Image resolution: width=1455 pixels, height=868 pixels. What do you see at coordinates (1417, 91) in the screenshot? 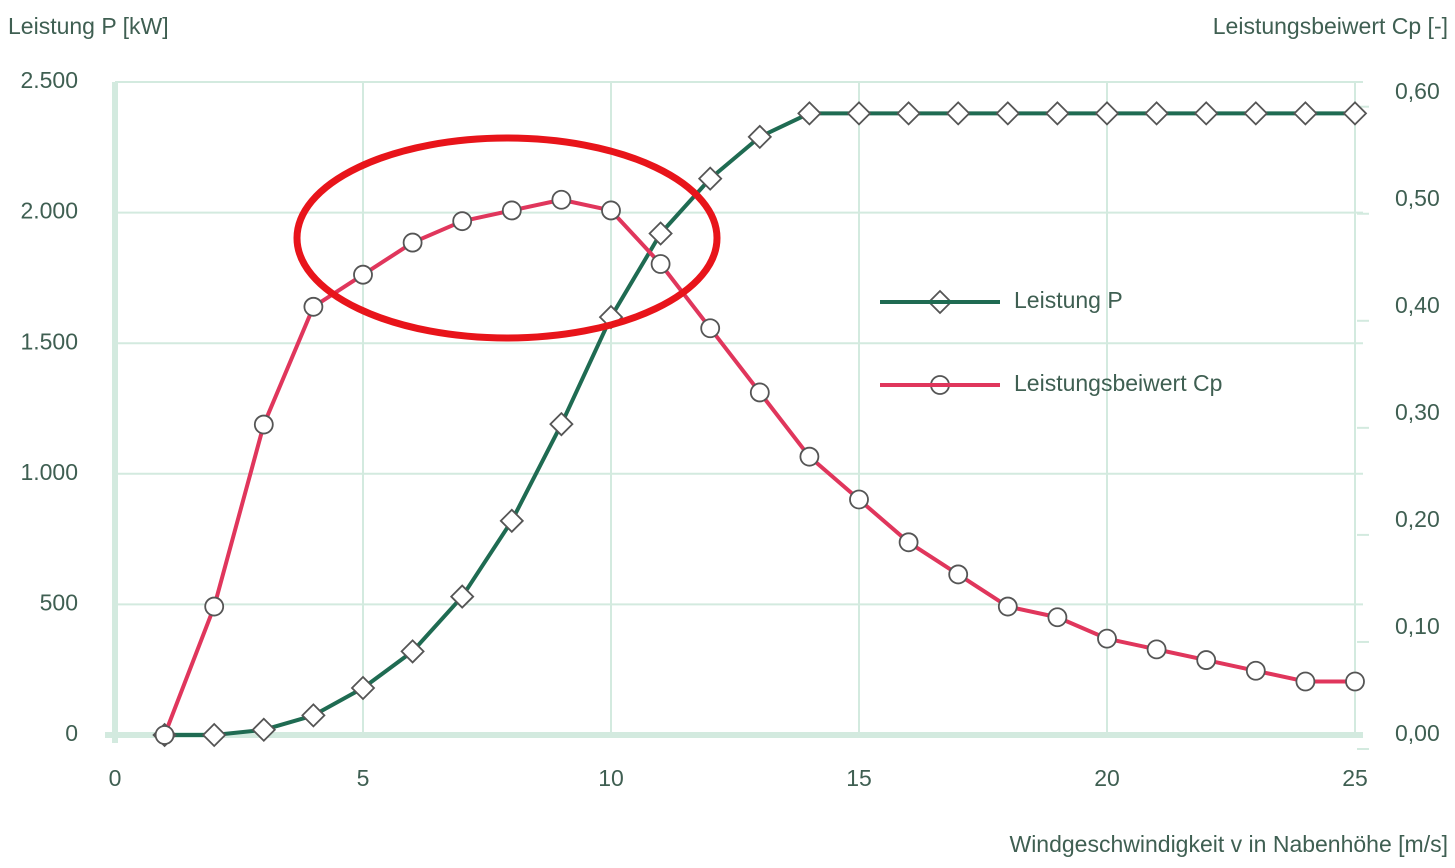
I see `y2-tick-label: 0,60` at bounding box center [1417, 91].